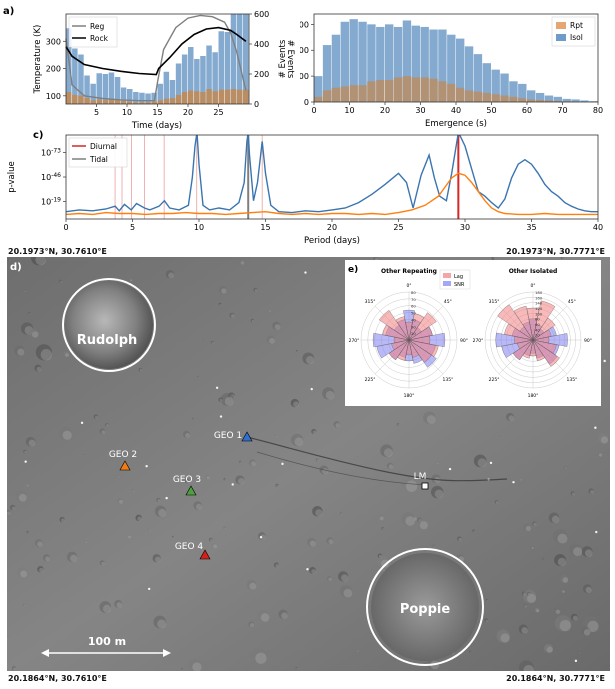 The height and width of the screenshot is (689, 615). What do you see at coordinates (125, 465) in the screenshot?
I see `geo2-marker-icon` at bounding box center [125, 465].